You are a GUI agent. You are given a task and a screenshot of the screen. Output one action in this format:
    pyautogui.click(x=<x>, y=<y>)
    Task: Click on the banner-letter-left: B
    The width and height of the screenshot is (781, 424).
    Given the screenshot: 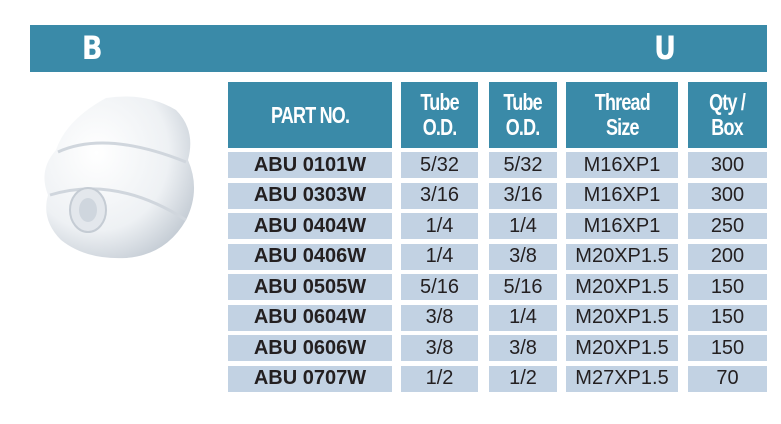 What is the action you would take?
    pyautogui.click(x=92, y=48)
    